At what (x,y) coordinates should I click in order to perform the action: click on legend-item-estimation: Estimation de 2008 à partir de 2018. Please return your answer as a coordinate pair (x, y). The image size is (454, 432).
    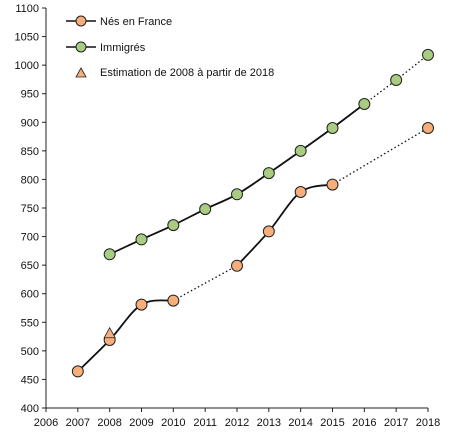
    Looking at the image, I should click on (174, 73).